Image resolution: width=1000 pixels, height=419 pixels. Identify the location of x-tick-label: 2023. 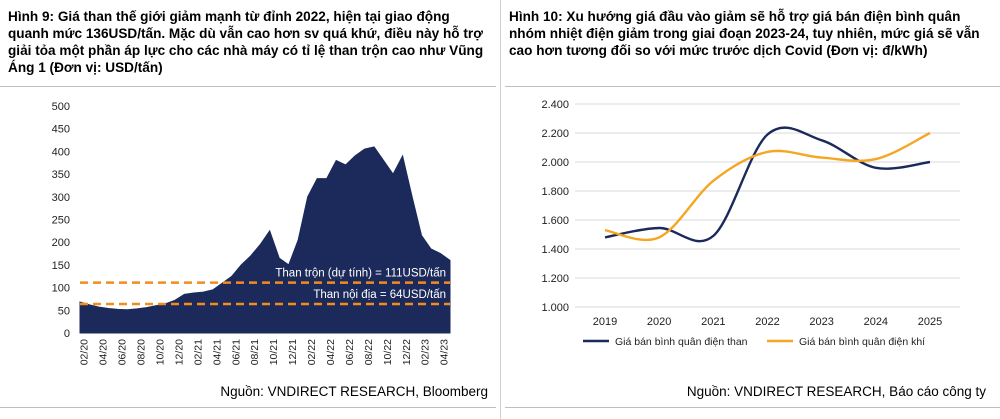
(821, 322).